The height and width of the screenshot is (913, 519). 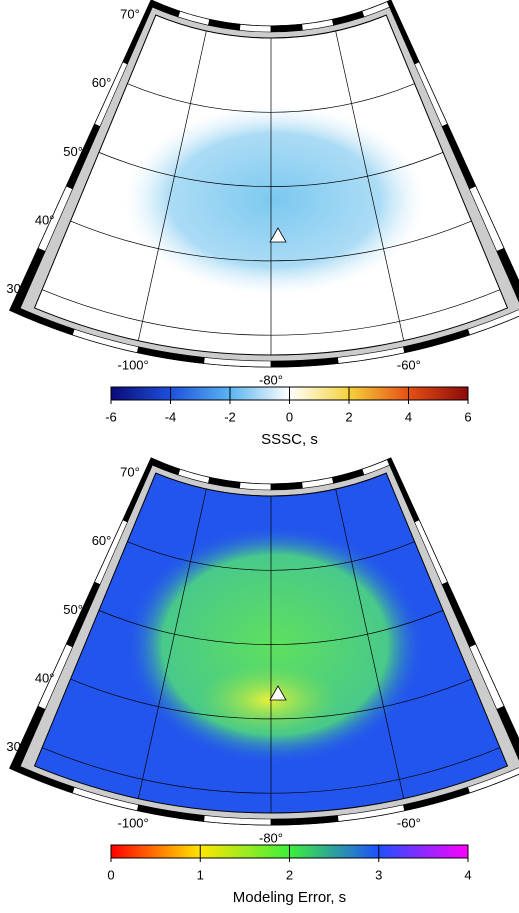 What do you see at coordinates (467, 416) in the screenshot?
I see `cb-tick-label: 6` at bounding box center [467, 416].